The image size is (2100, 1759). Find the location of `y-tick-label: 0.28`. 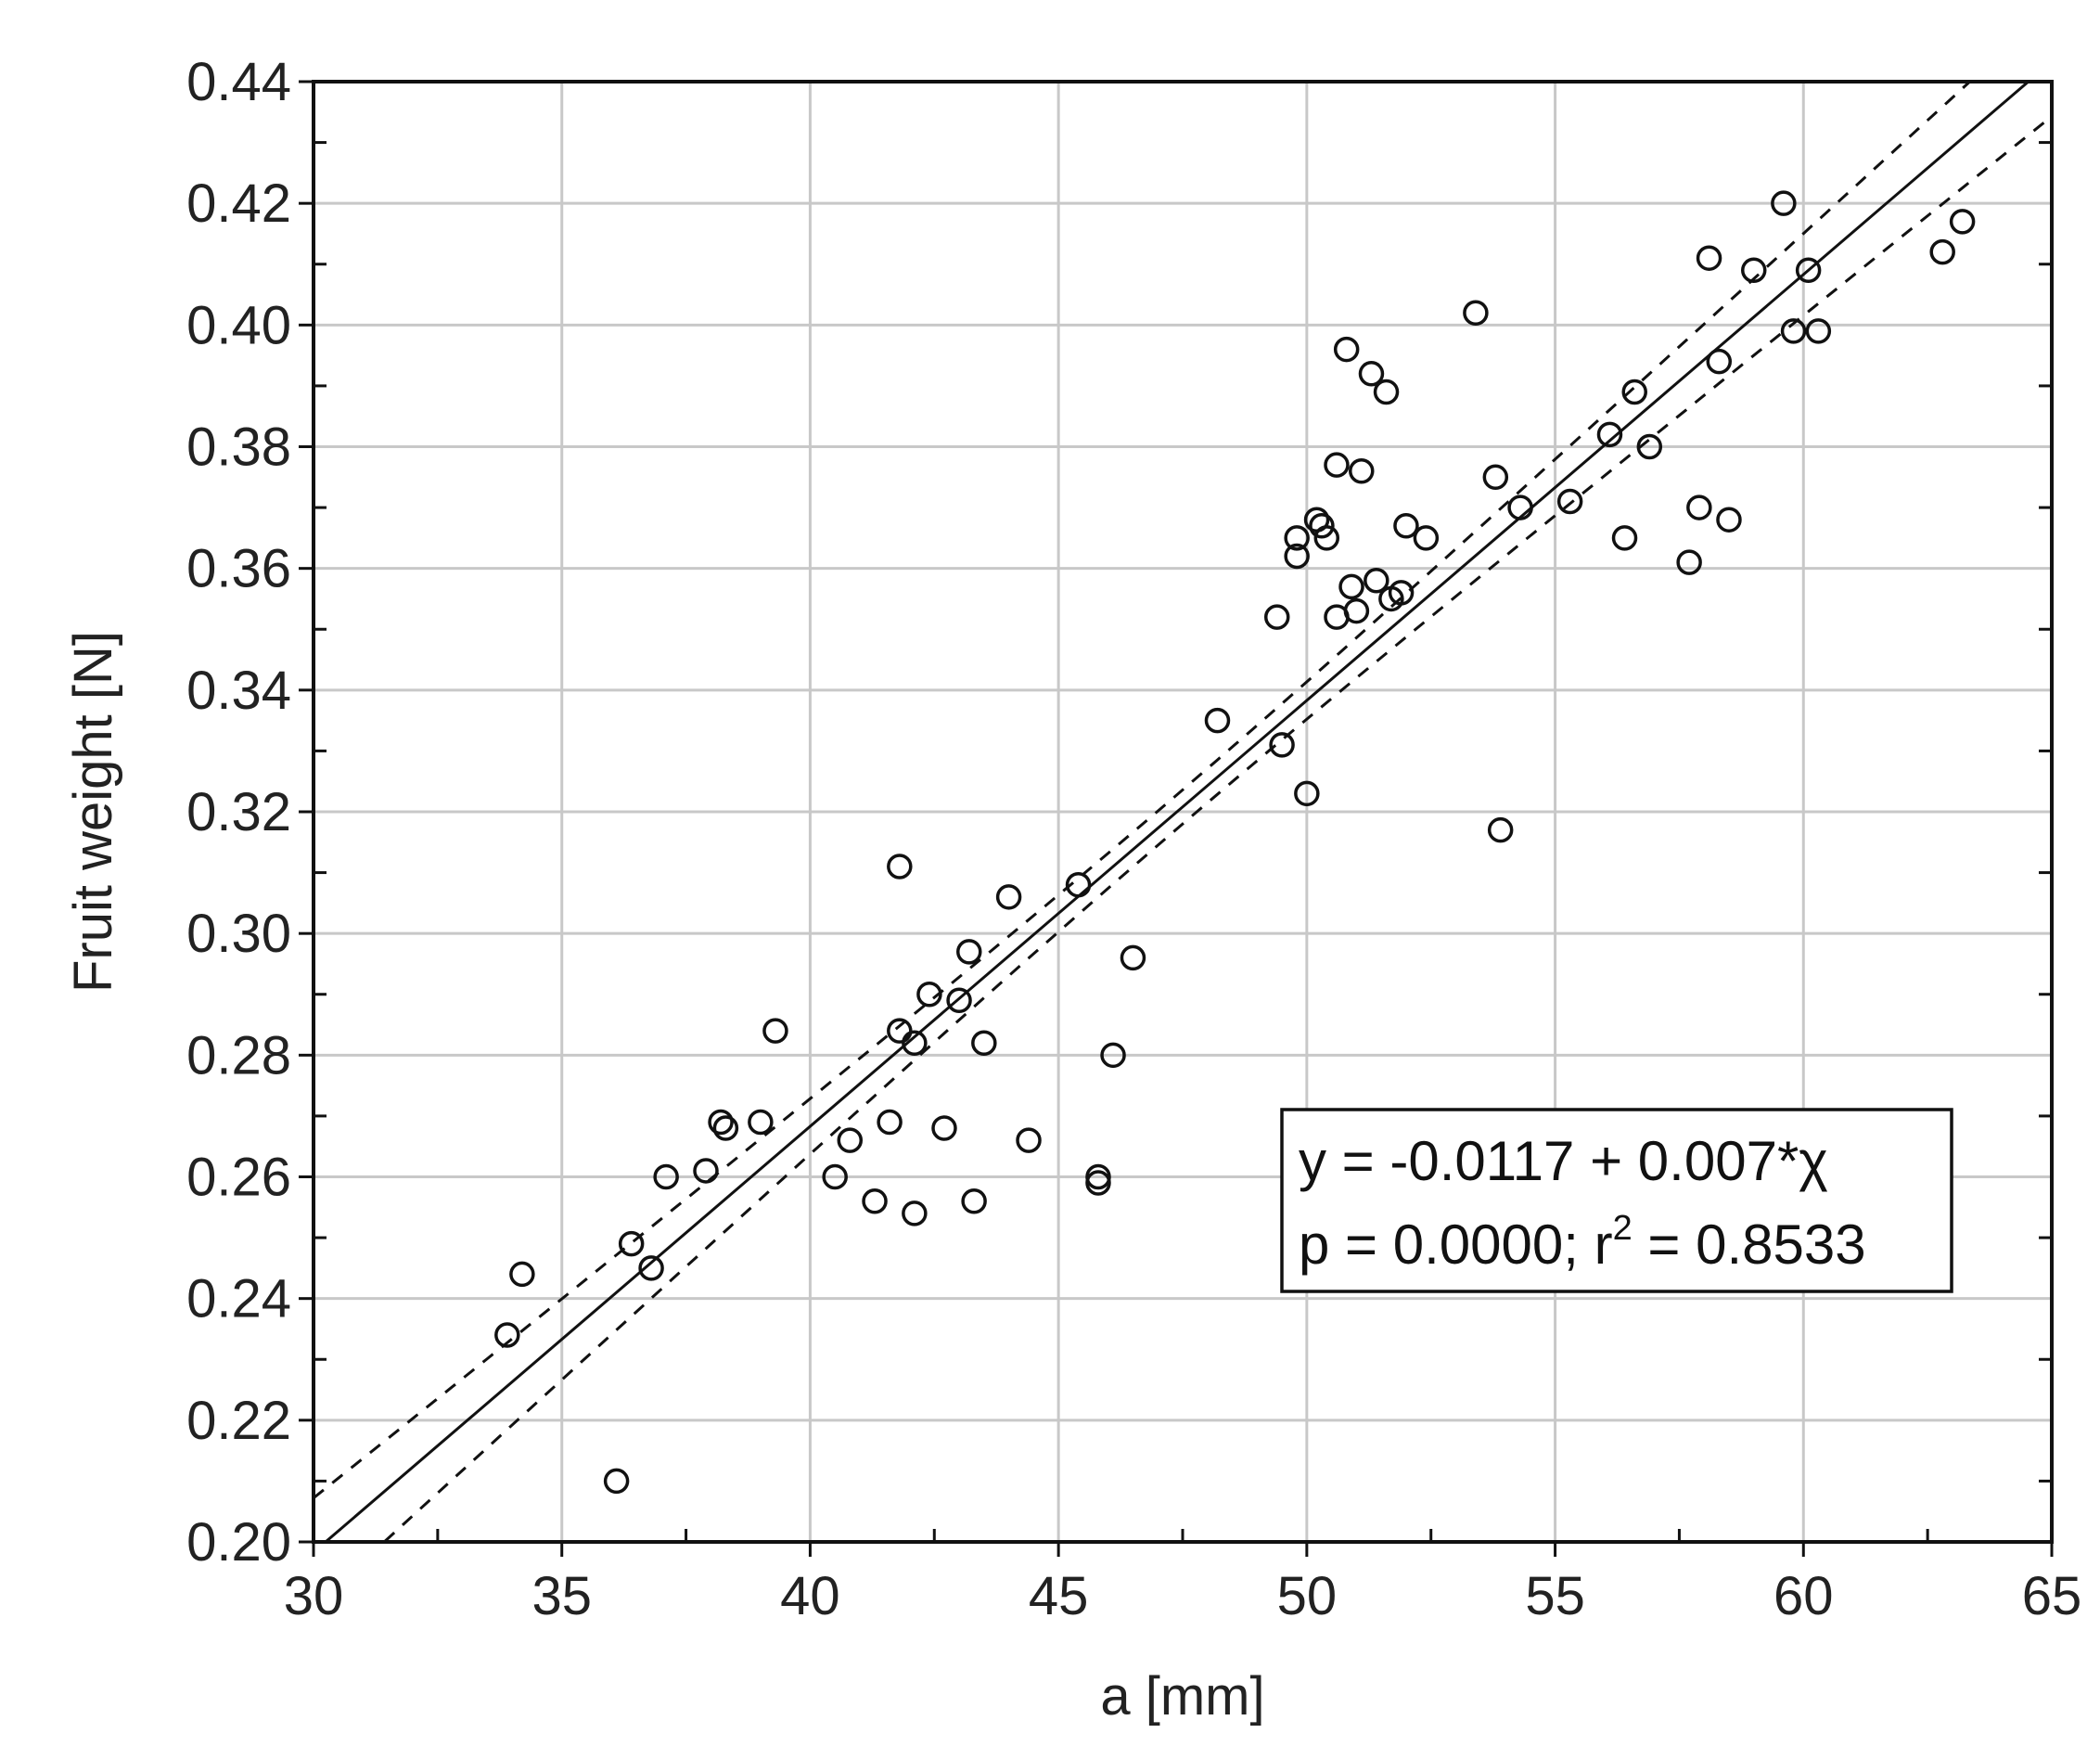

y-tick-label: 0.28 is located at coordinates (238, 1055).